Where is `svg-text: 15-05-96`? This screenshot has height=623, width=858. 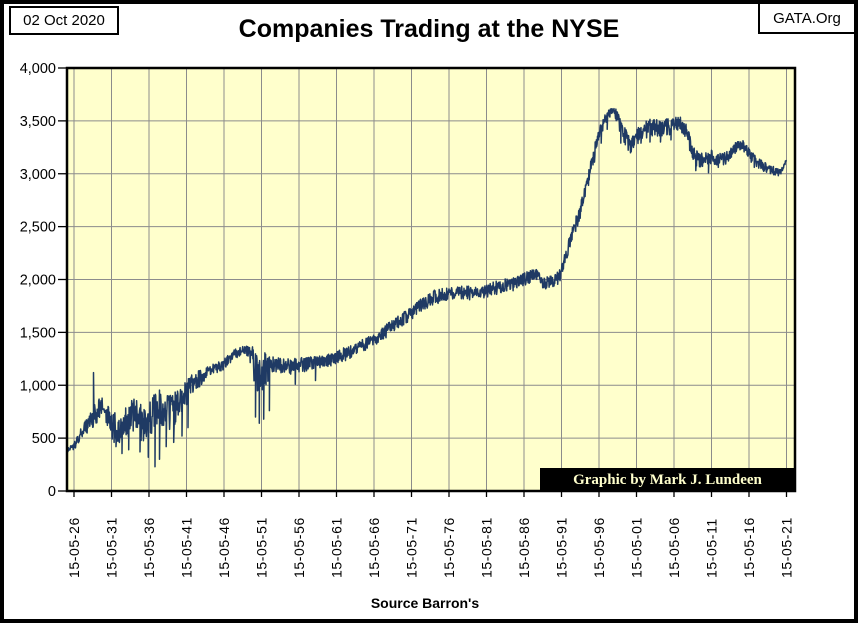 svg-text: 15-05-96 is located at coordinates (599, 547).